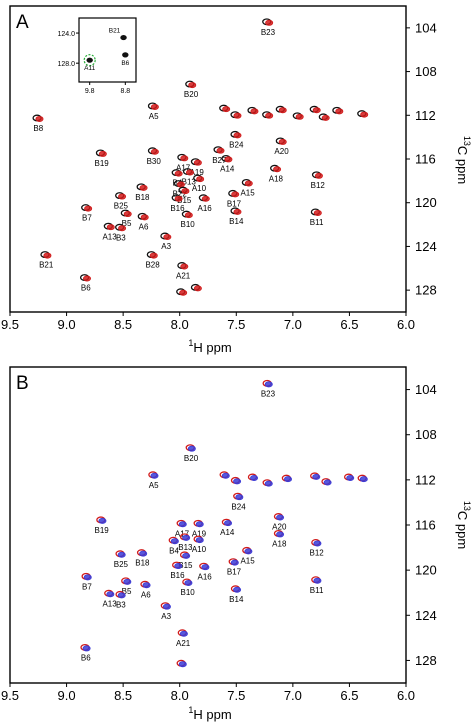 This screenshot has width=474, height=725. What do you see at coordinates (180, 324) in the screenshot?
I see `x-tick-label: 8.0` at bounding box center [180, 324].